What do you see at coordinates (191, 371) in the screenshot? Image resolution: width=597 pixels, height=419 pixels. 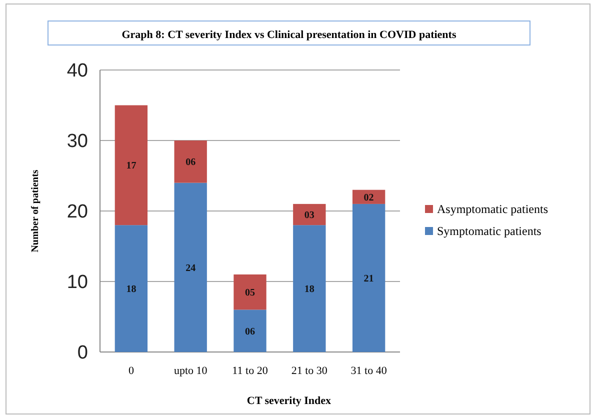 I see `x-tick-label: upto 10` at bounding box center [191, 371].